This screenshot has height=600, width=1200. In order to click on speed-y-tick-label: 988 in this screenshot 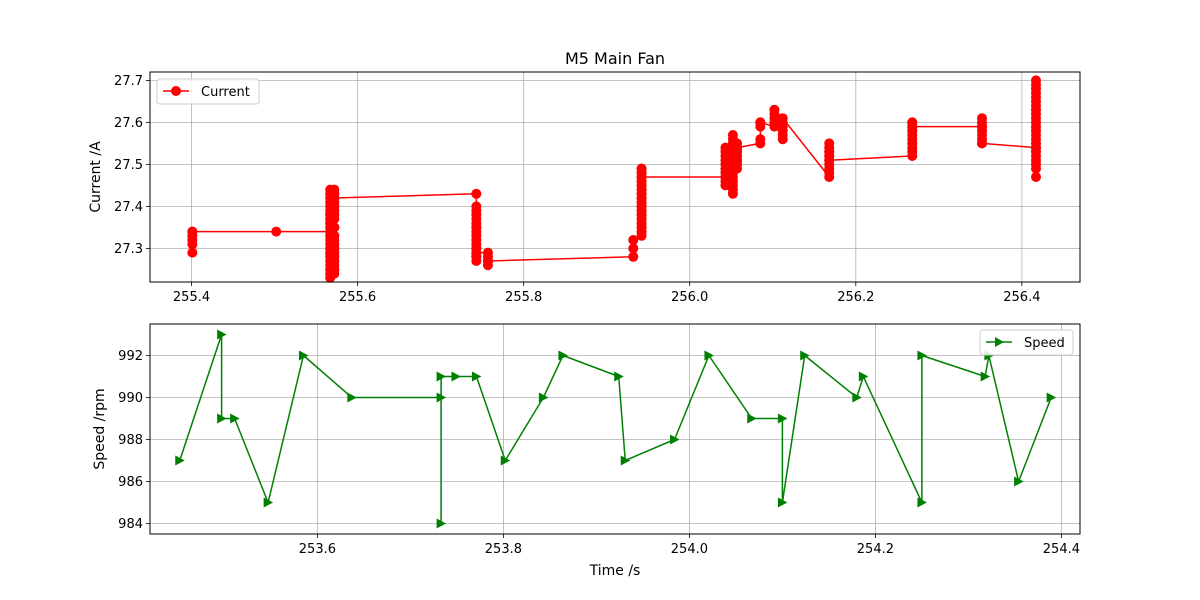, I will do `click(130, 440)`.